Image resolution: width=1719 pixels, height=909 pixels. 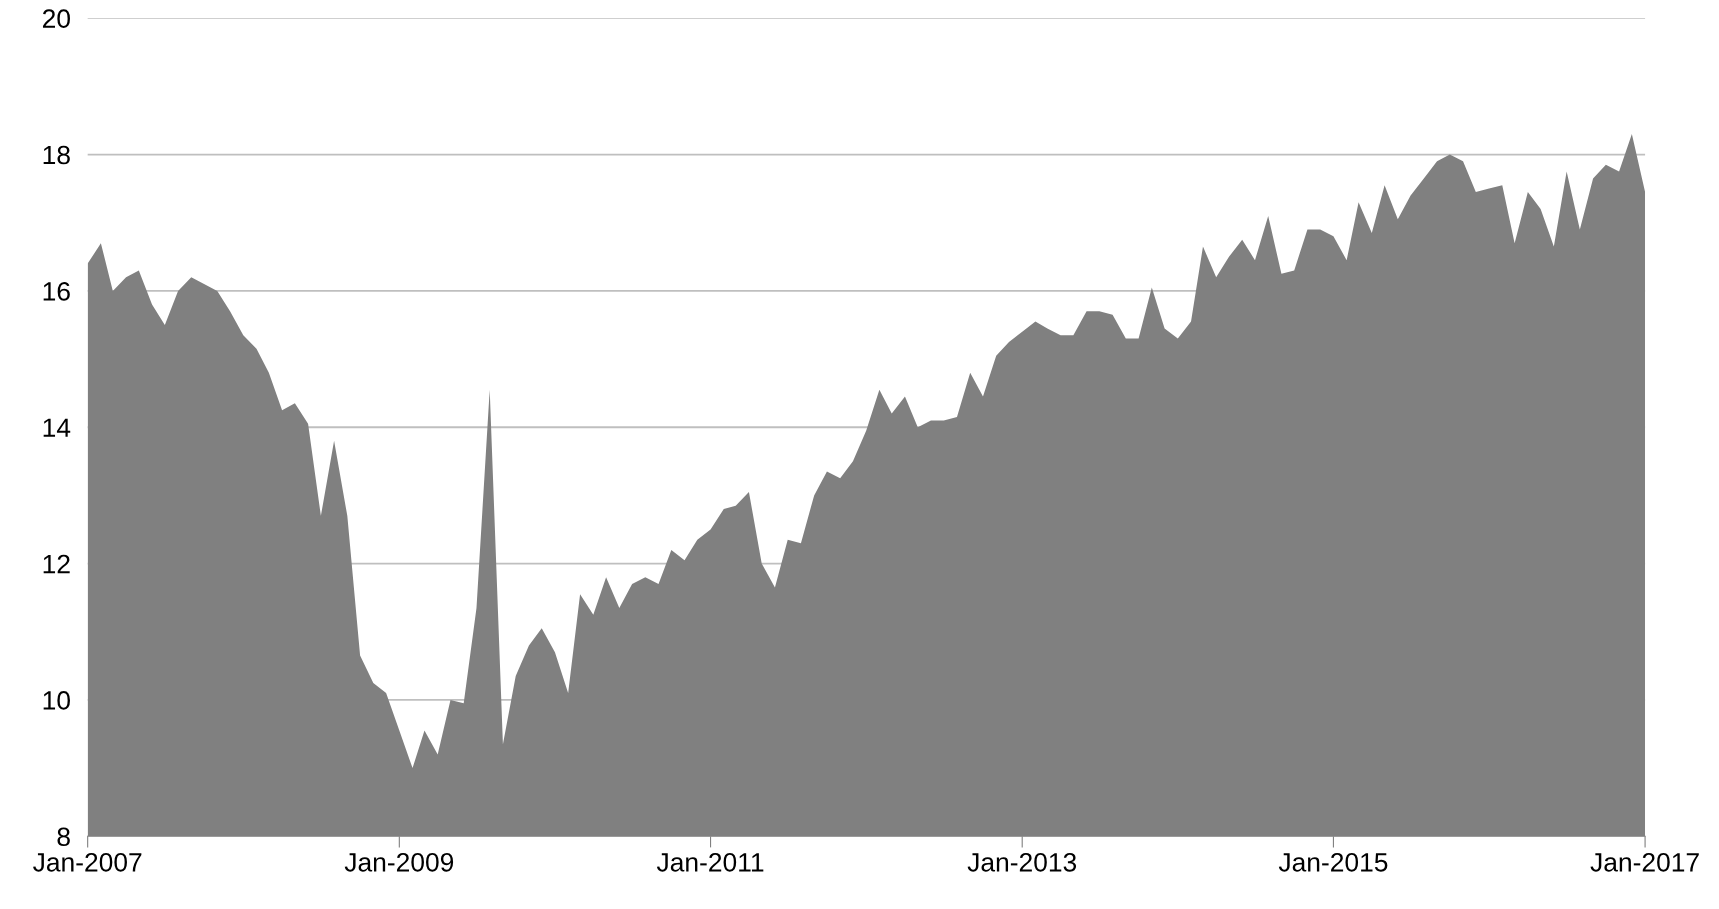 I want to click on x-tick-label: Jan-2015, so click(x=1333, y=862).